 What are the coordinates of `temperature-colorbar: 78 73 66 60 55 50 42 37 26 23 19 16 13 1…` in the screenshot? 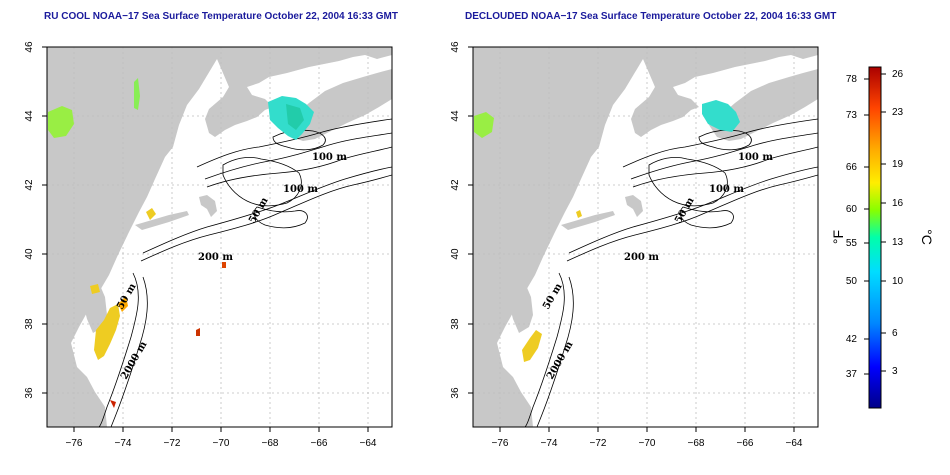 It's located at (882, 237).